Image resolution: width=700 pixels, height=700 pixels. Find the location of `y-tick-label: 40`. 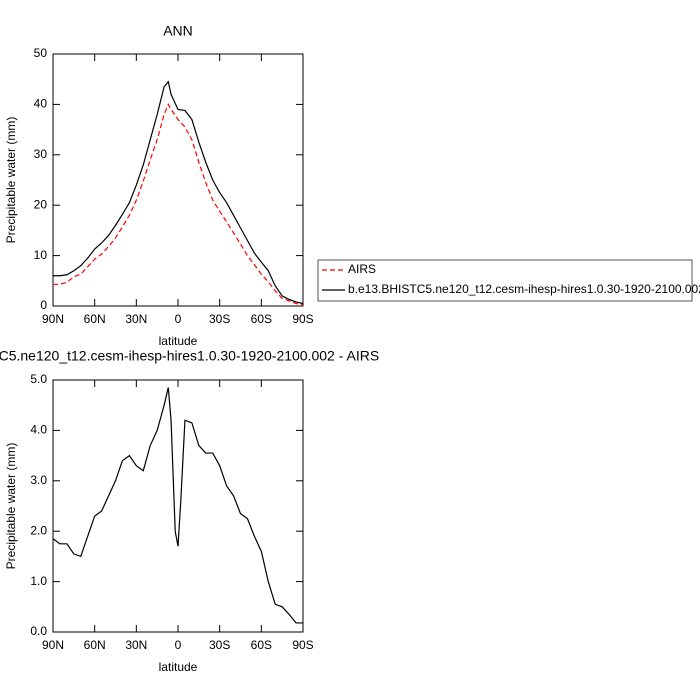

y-tick-label: 40 is located at coordinates (41, 104).